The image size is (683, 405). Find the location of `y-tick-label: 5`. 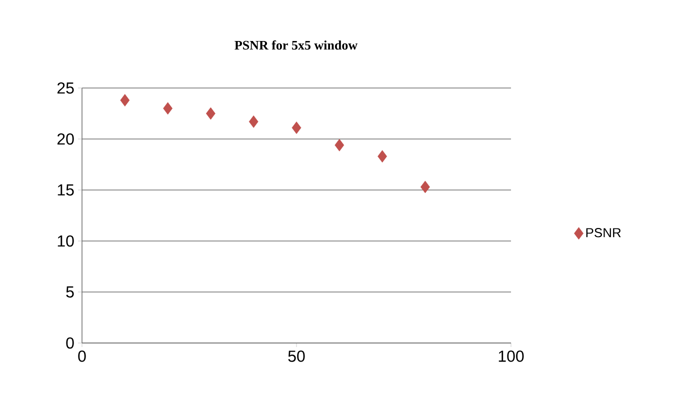

y-tick-label: 5 is located at coordinates (70, 292).